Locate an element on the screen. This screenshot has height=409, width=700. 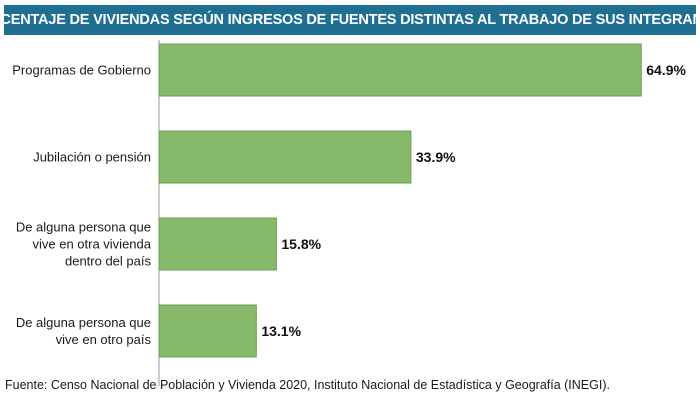
category-label-line: Programas de Gobierno is located at coordinates (81, 70).